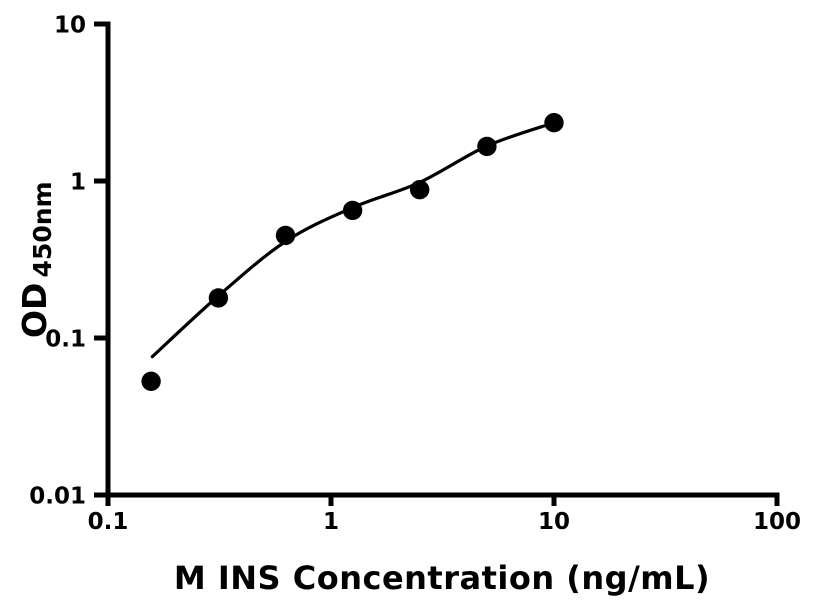 The image size is (816, 612). Describe the element at coordinates (34, 310) in the screenshot. I see `y-axis-title-main: OD` at that location.